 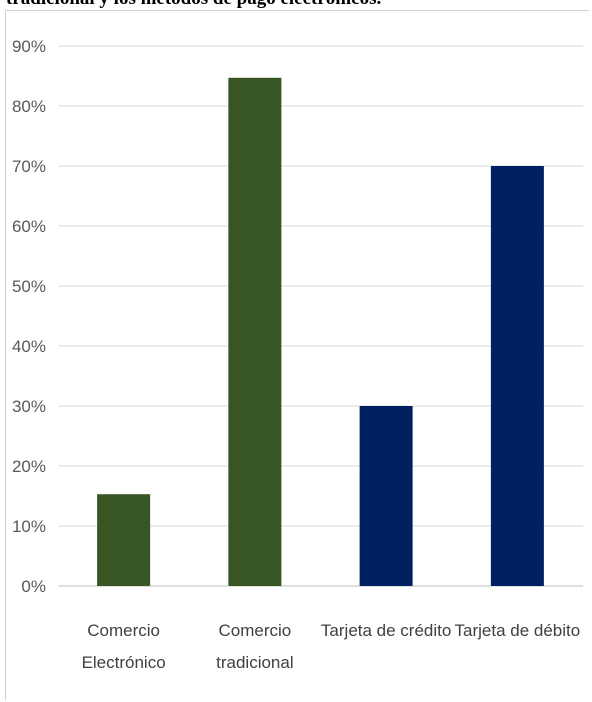 What do you see at coordinates (518, 630) in the screenshot?
I see `x-category-label: Tarjeta de débito` at bounding box center [518, 630].